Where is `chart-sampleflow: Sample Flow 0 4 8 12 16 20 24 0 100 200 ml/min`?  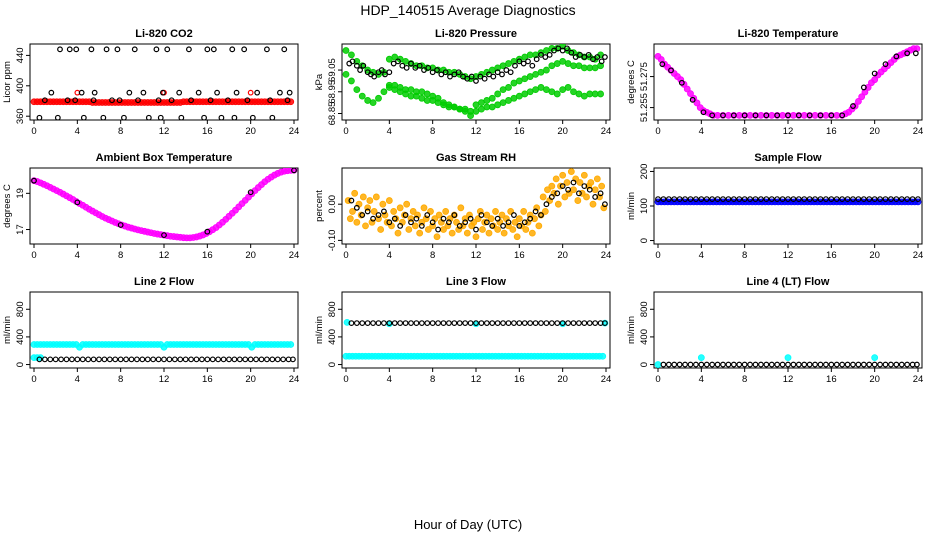 chart-sampleflow: Sample Flow 0 4 8 12 16 20 24 0 100 200 ml/min is located at coordinates (774, 206).